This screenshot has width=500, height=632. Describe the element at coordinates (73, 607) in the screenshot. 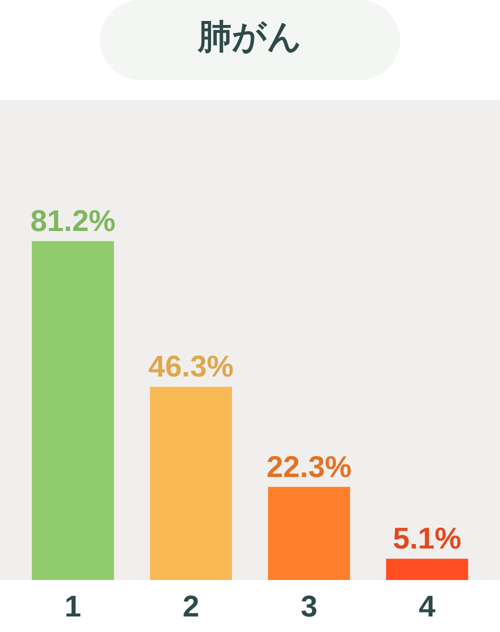

I see `x-tick-label: 1` at that location.